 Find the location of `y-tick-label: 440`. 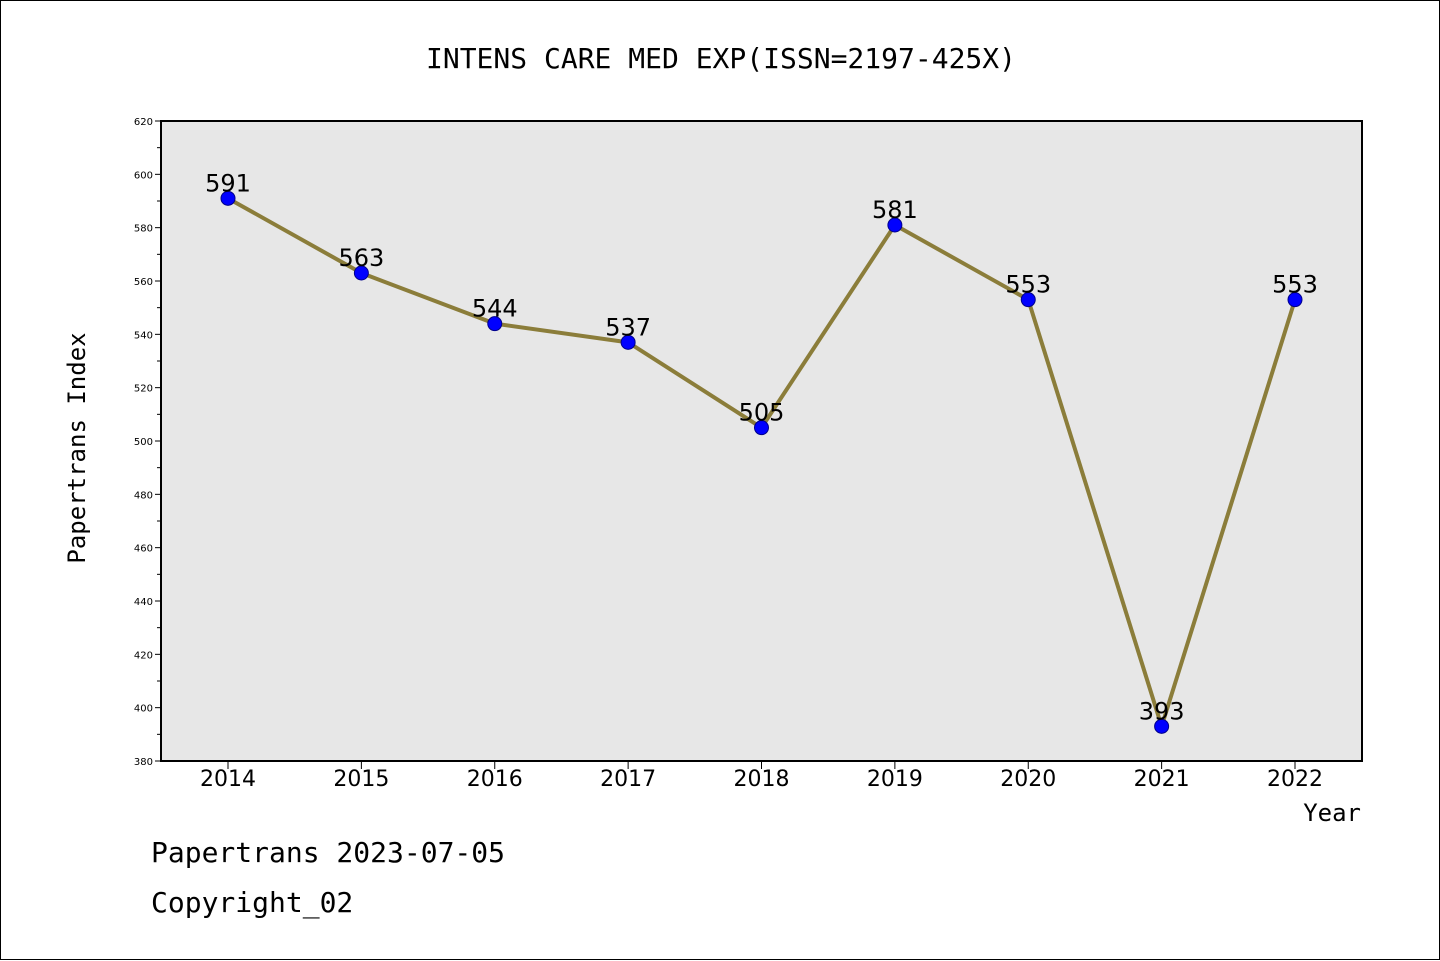

y-tick-label: 440 is located at coordinates (143, 602).